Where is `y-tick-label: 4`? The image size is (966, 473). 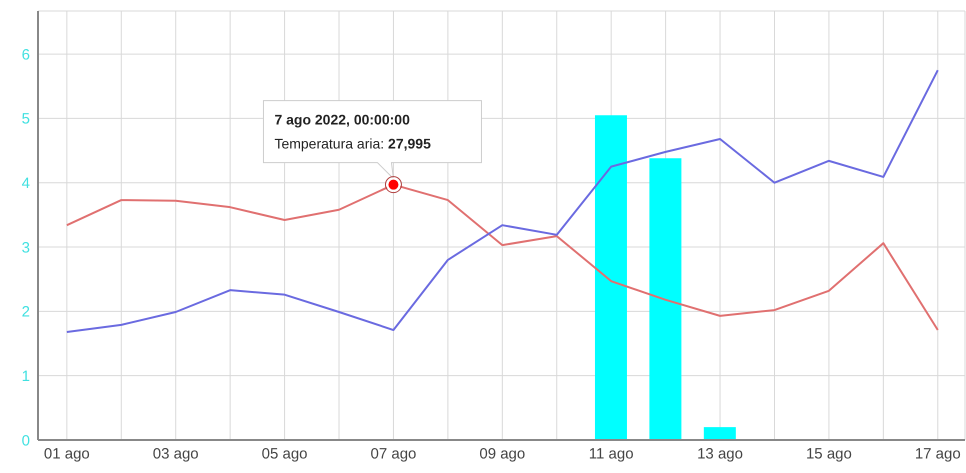
y-tick-label: 4 is located at coordinates (26, 183).